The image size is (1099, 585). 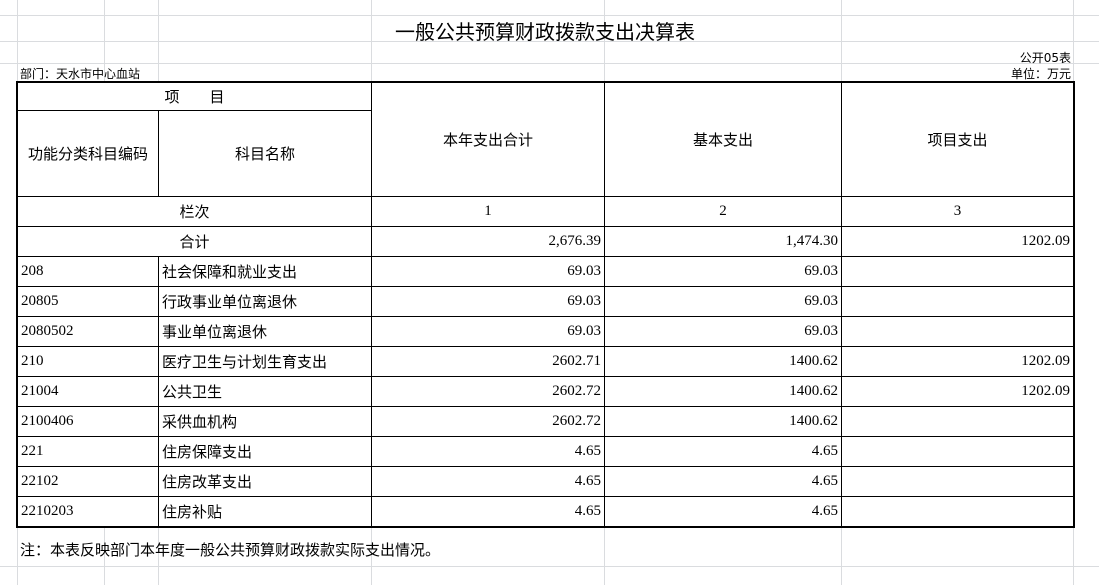 I want to click on name-cell: 医疗卫生与计划生育支出, so click(x=265, y=361).